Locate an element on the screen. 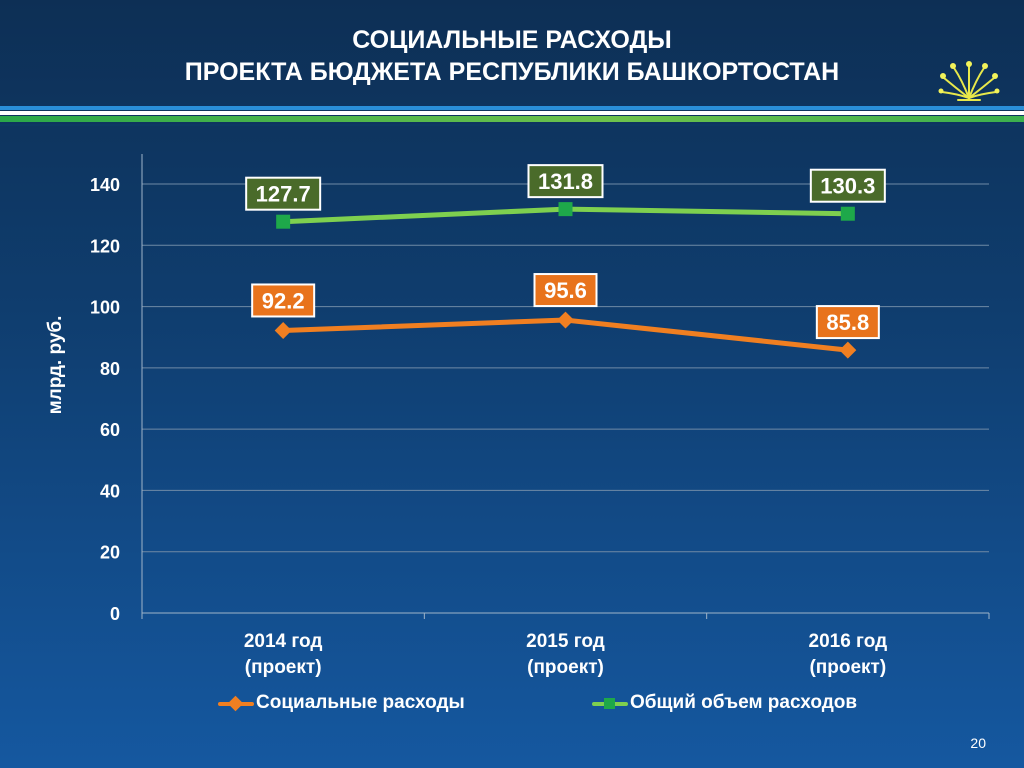  data-label-total: 130.3 is located at coordinates (847, 186).